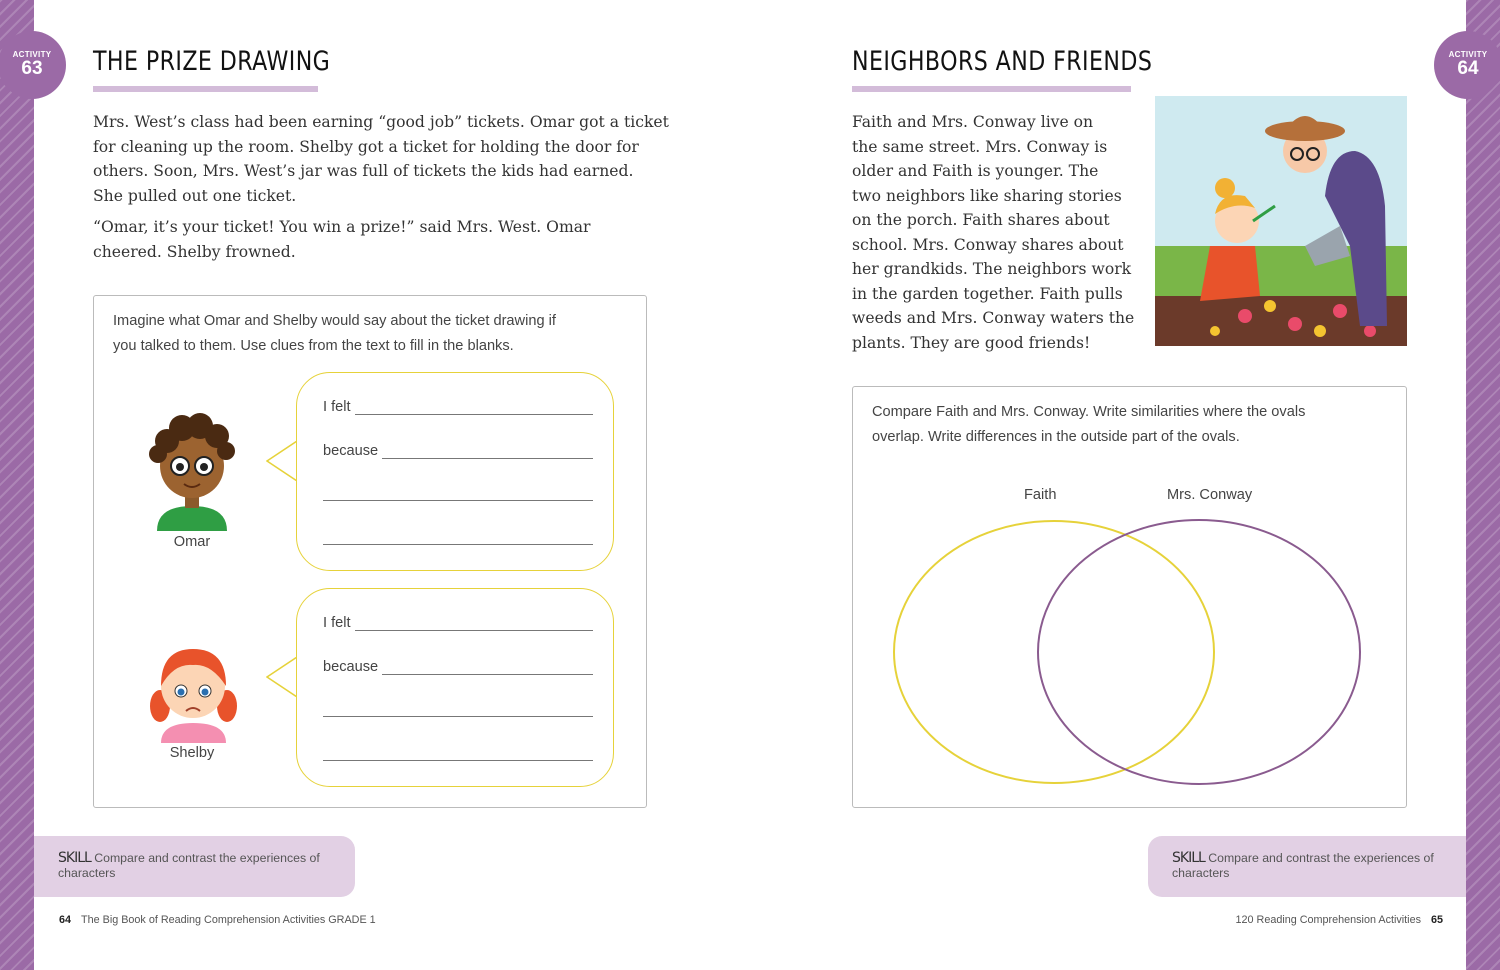  What do you see at coordinates (1040, 495) in the screenshot?
I see `venn-label-faith: Faith` at bounding box center [1040, 495].